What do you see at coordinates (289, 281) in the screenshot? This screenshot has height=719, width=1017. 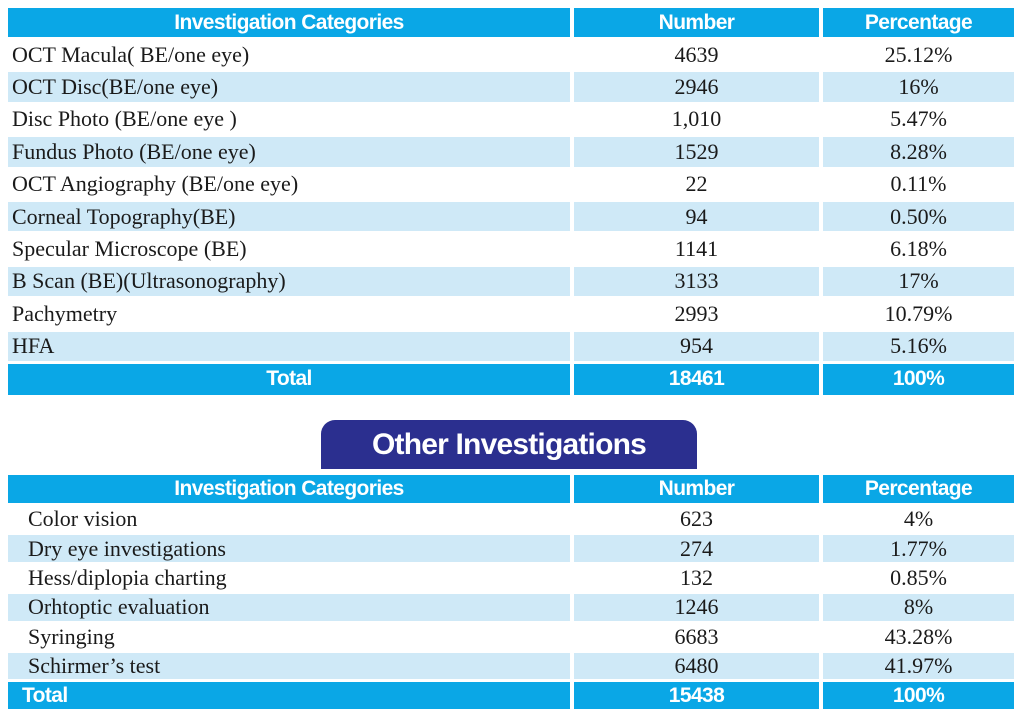 I see `category-cell: B Scan (BE)(Ultrasonography)` at bounding box center [289, 281].